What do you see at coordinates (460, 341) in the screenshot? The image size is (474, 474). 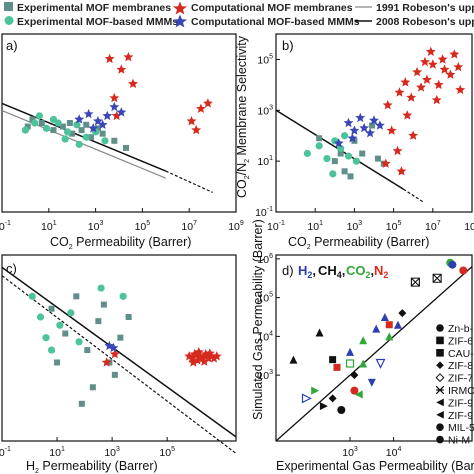 I see `material-label: ZIF-6` at bounding box center [460, 341].